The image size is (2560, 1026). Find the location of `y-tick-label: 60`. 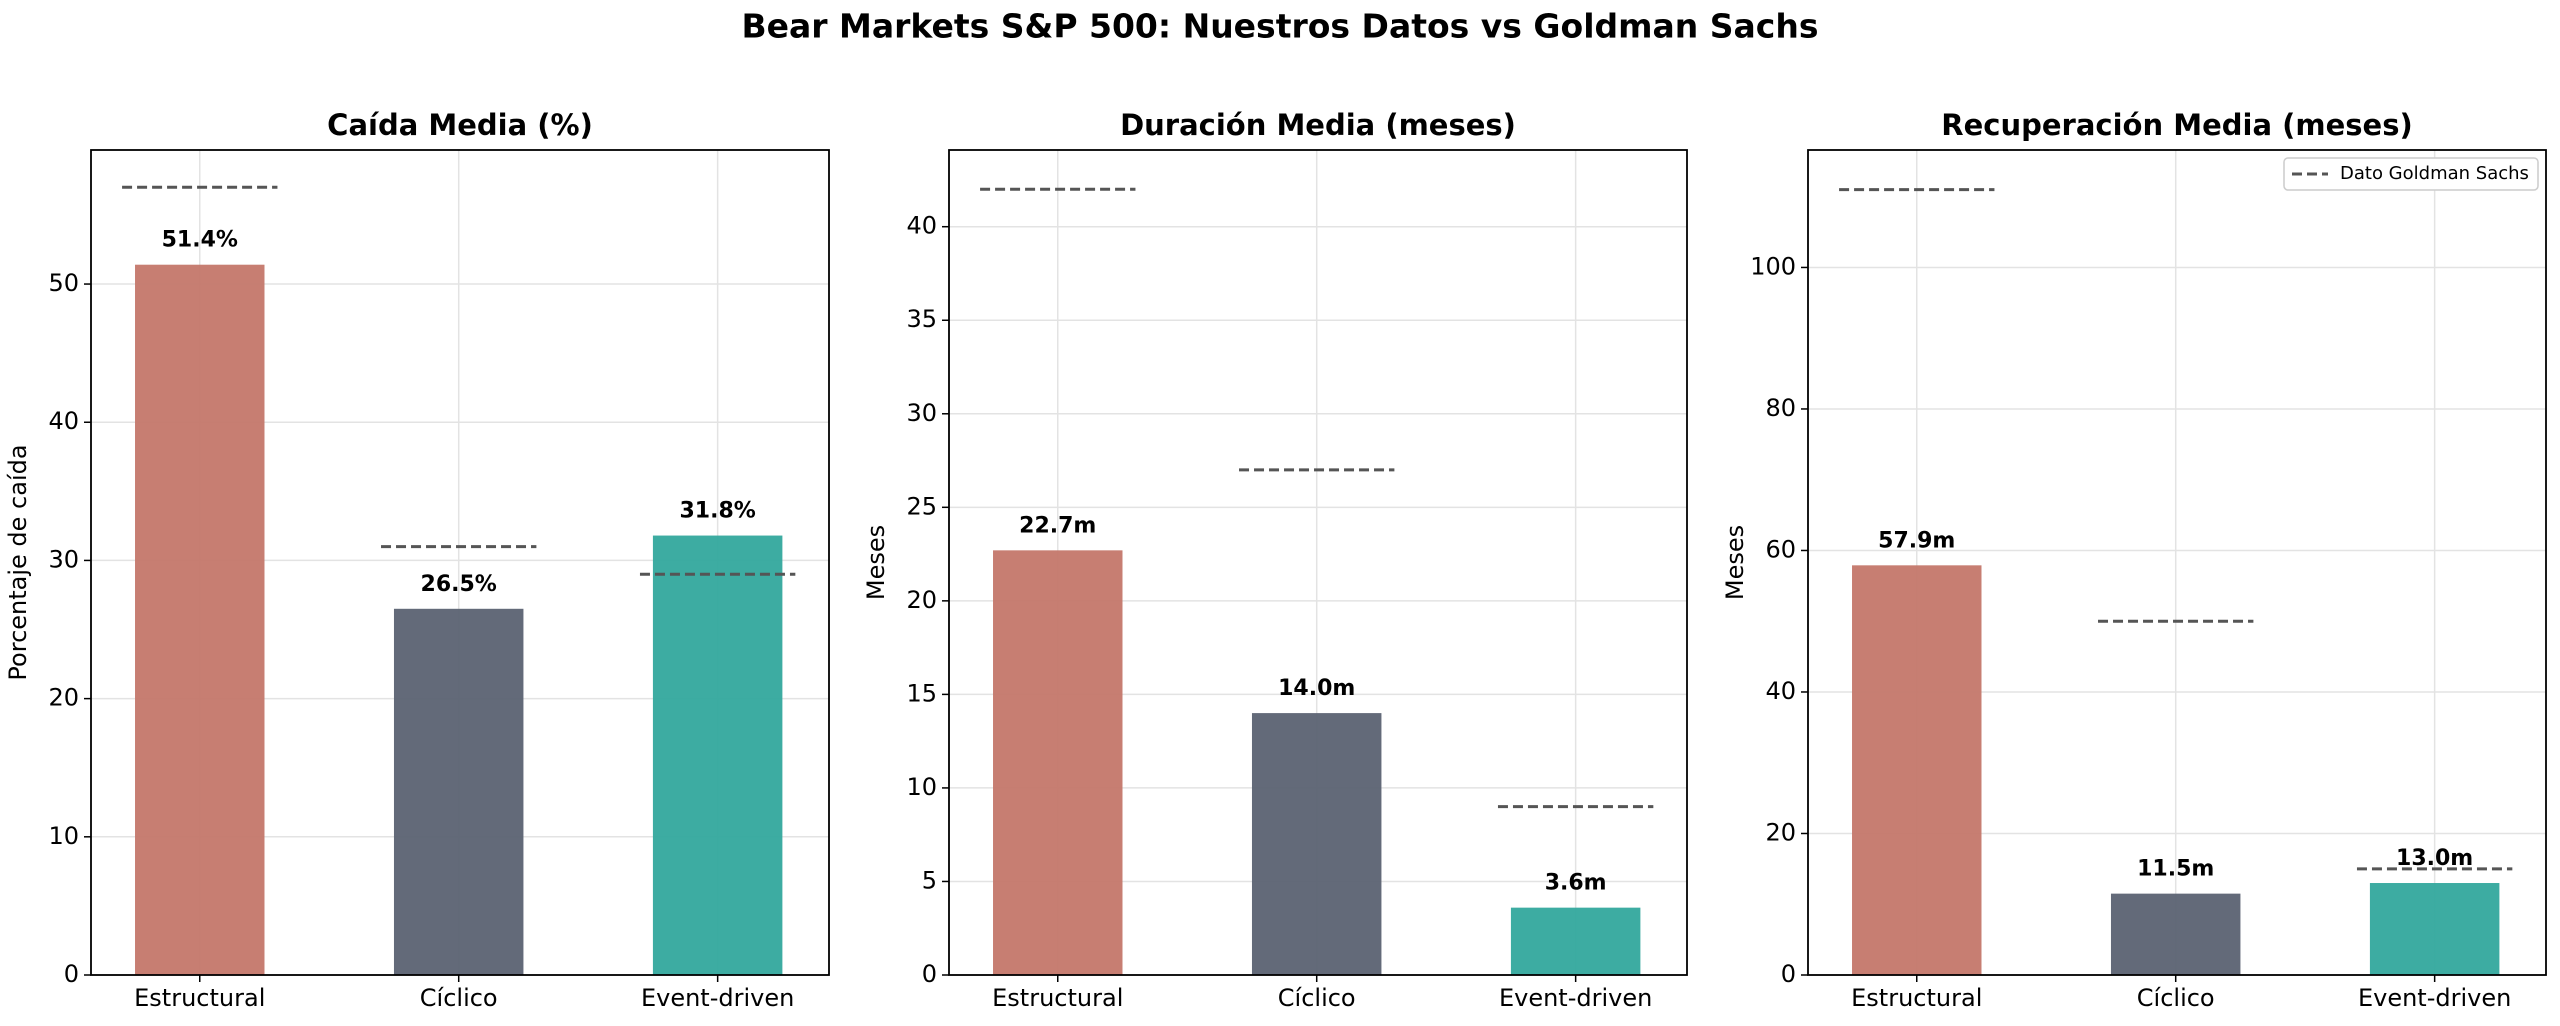

y-tick-label: 60 is located at coordinates (1780, 549).